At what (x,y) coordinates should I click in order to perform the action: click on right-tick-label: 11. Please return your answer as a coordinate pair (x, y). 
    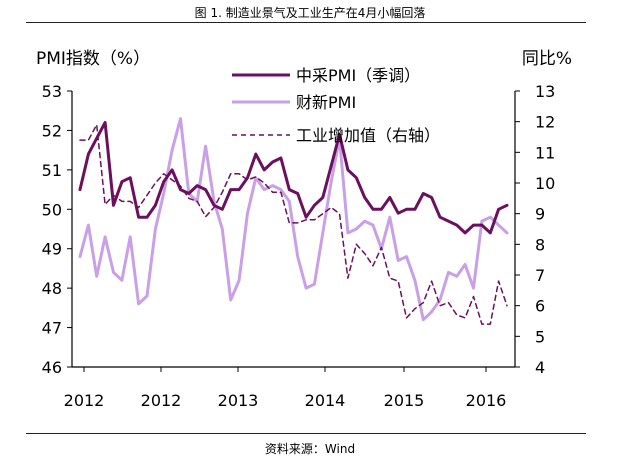
    Looking at the image, I should click on (545, 152).